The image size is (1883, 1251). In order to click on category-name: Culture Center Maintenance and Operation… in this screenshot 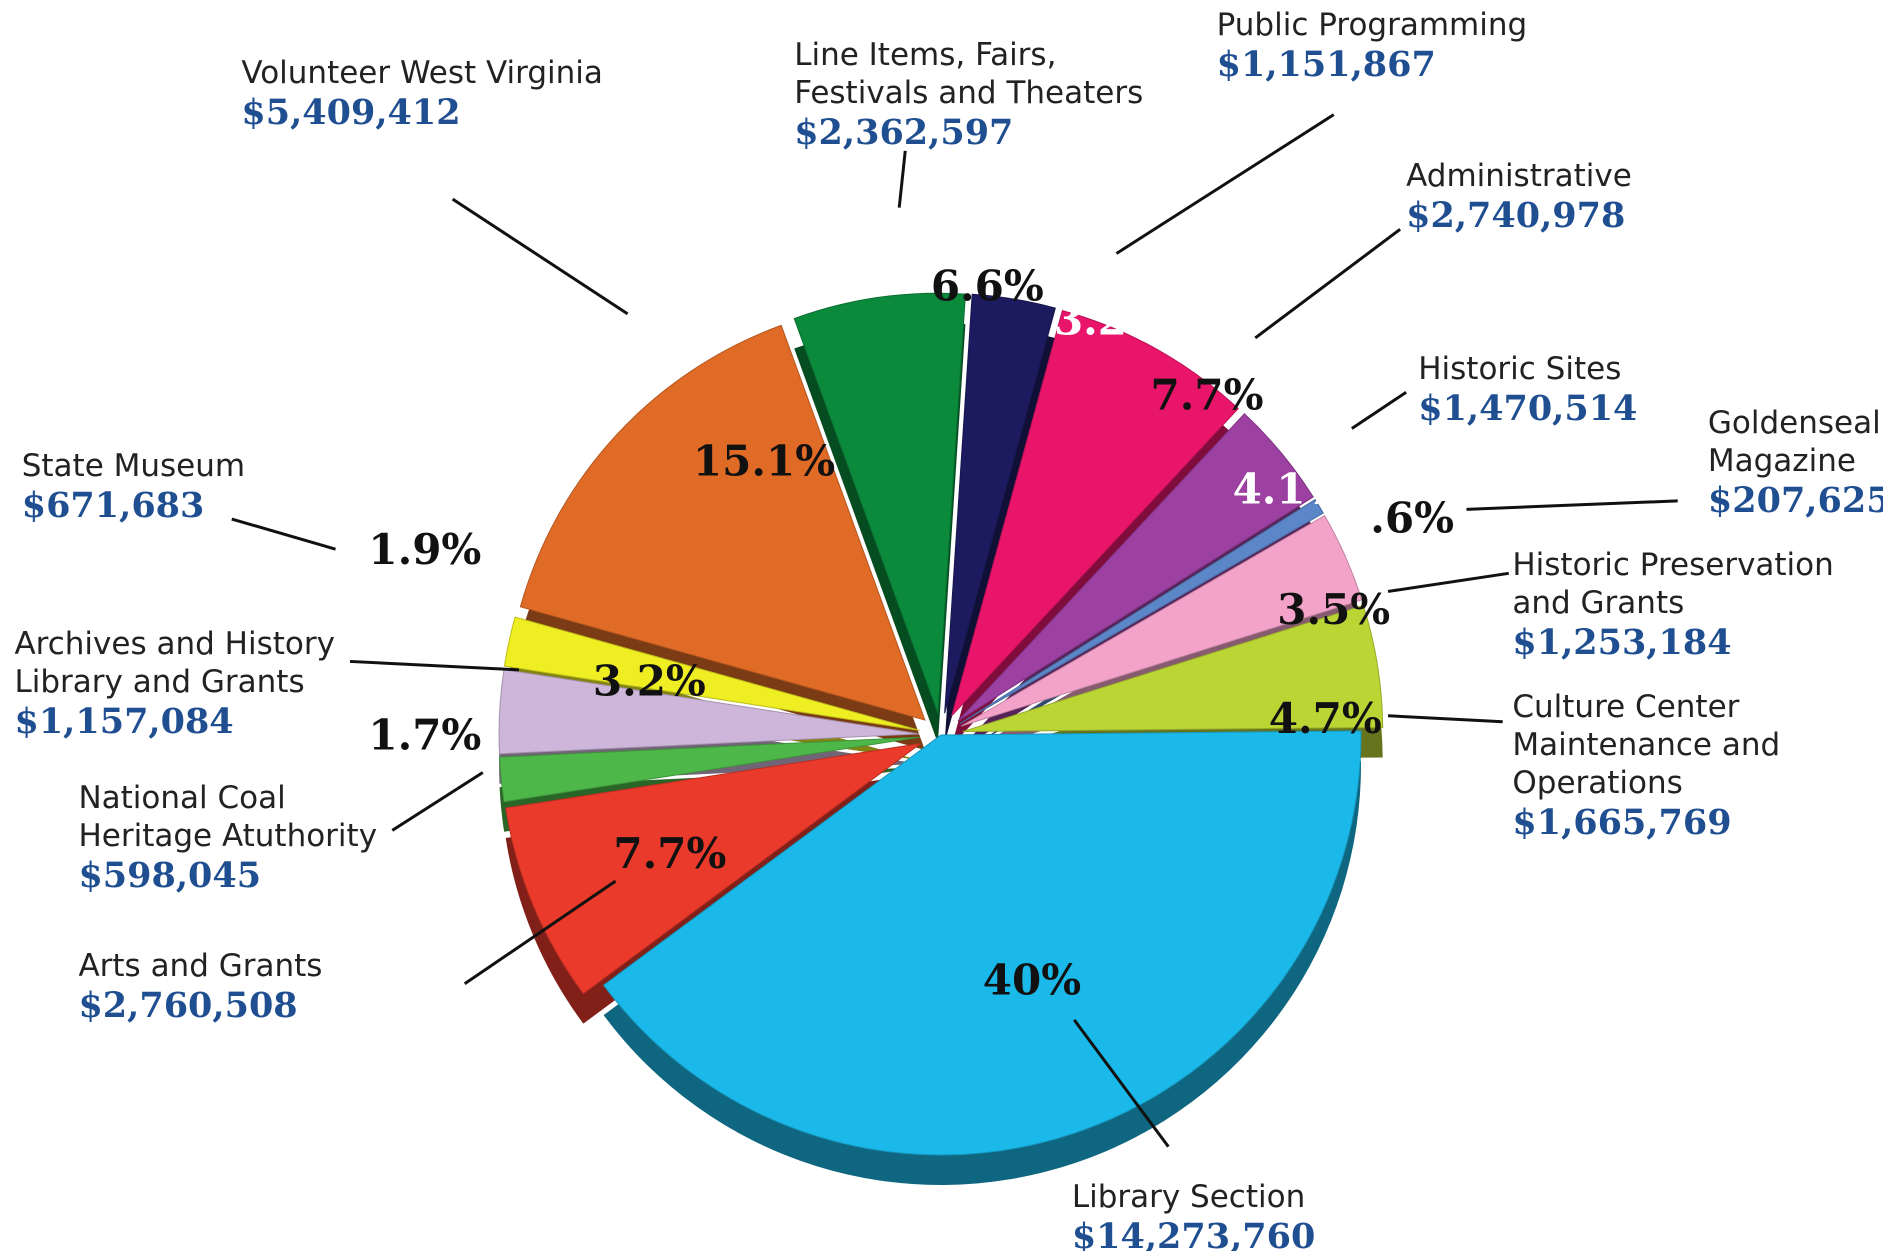, I will do `click(1646, 744)`.